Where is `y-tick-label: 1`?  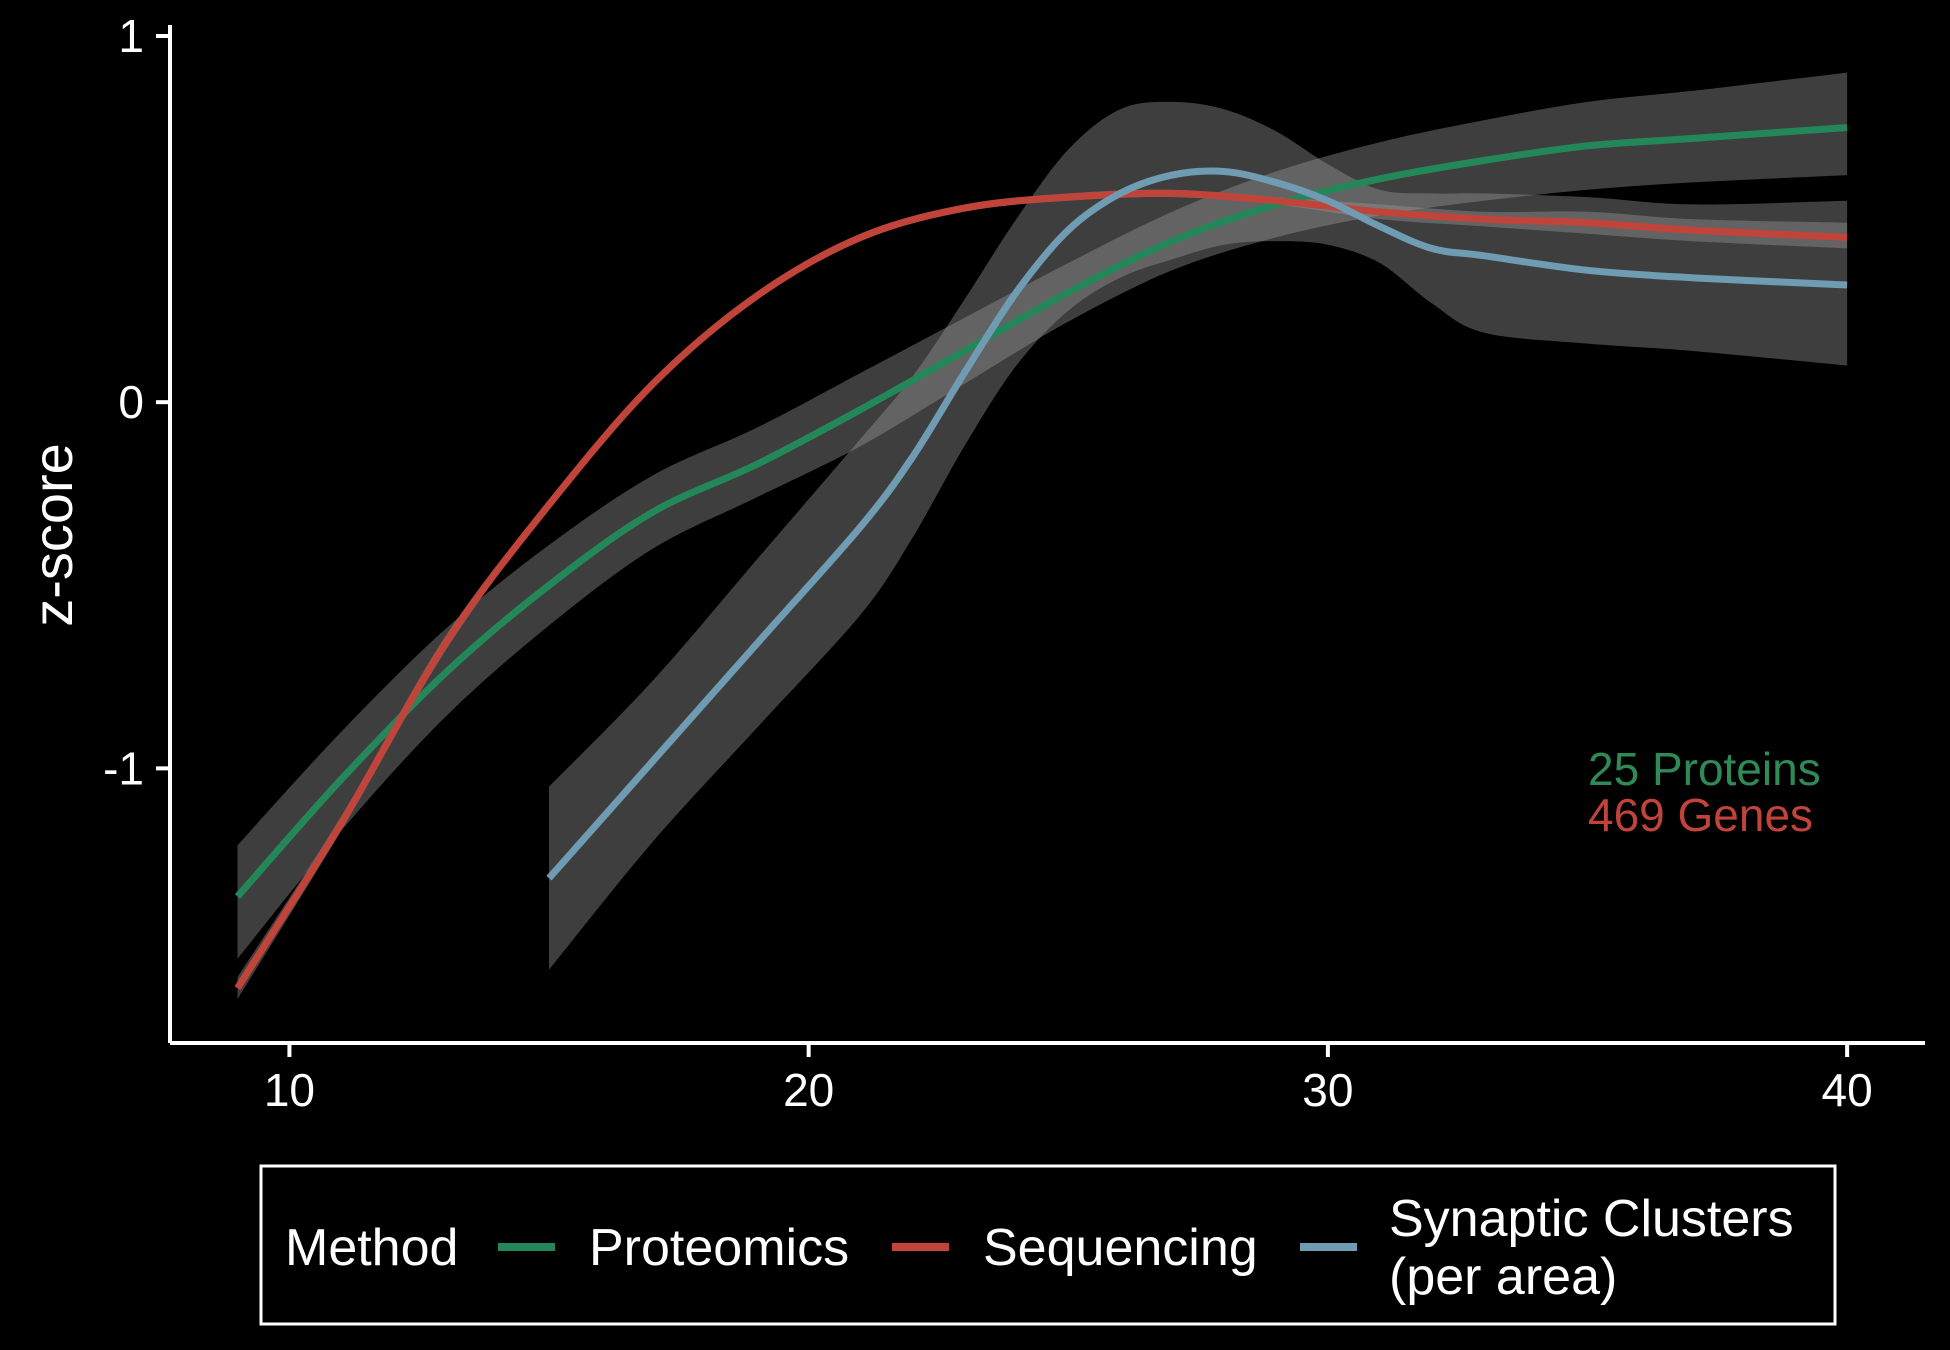 y-tick-label: 1 is located at coordinates (131, 36).